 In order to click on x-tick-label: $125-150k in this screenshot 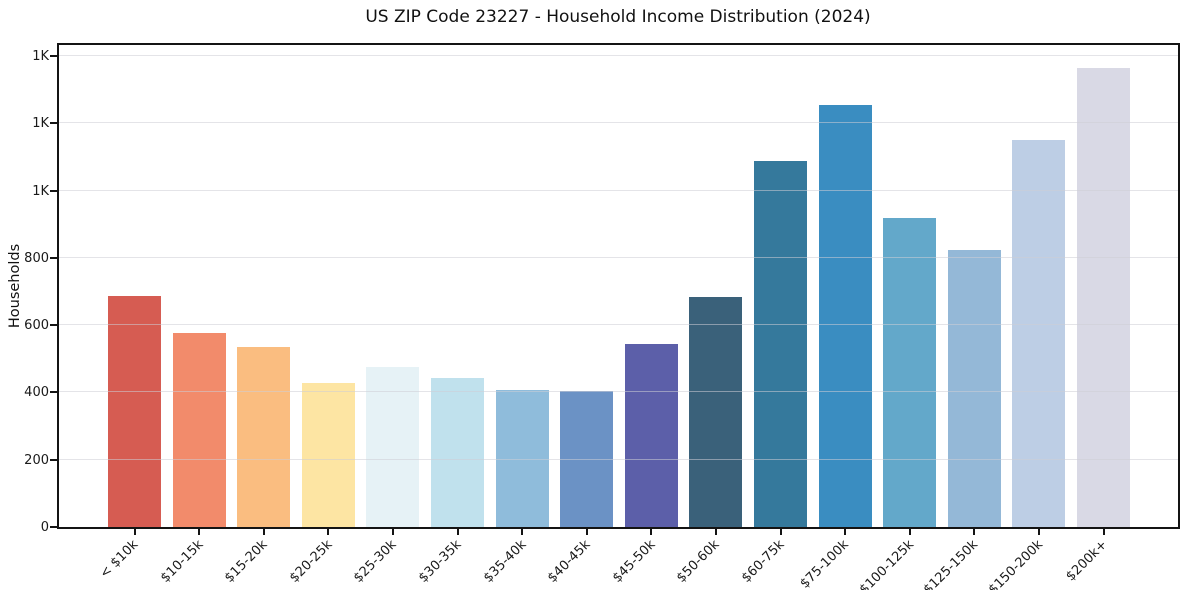, I will do `click(951, 563)`.